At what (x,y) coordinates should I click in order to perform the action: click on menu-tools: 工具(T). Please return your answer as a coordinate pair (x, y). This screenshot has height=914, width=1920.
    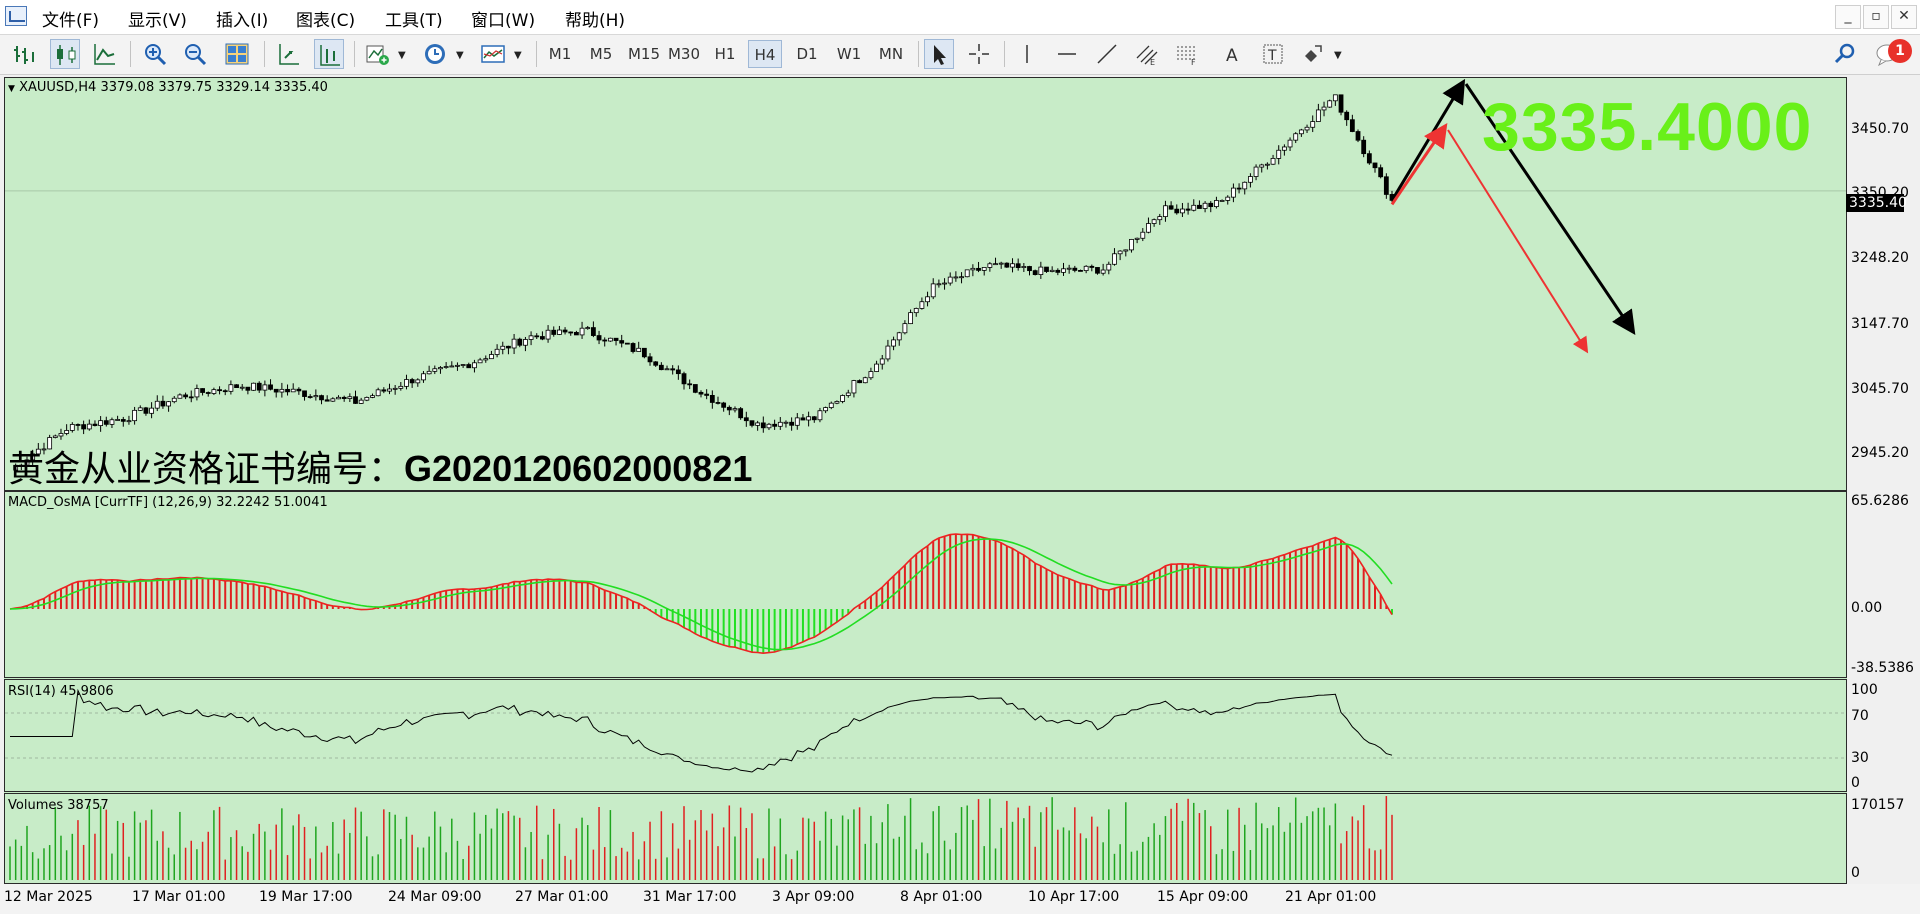
    Looking at the image, I should click on (414, 21).